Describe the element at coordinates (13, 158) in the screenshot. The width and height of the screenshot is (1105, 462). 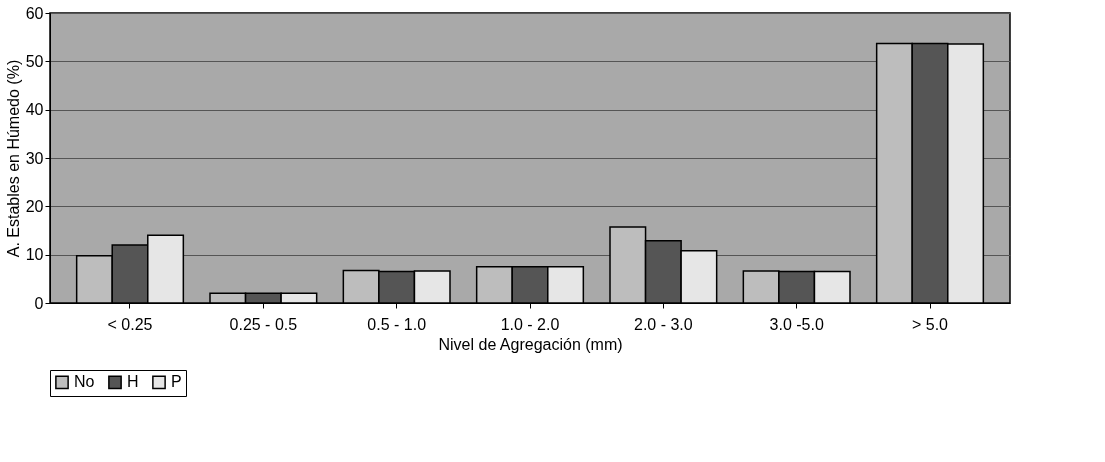
I see `y-axis-title: A. Estables en Húmedo (%)` at that location.